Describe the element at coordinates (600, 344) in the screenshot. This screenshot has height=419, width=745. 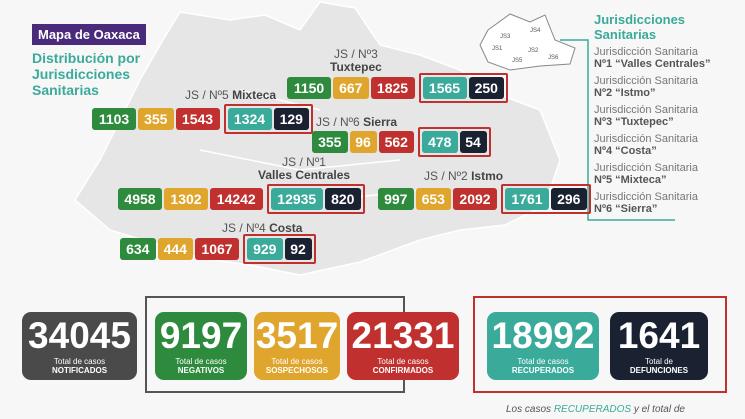
I see `outline-red` at that location.